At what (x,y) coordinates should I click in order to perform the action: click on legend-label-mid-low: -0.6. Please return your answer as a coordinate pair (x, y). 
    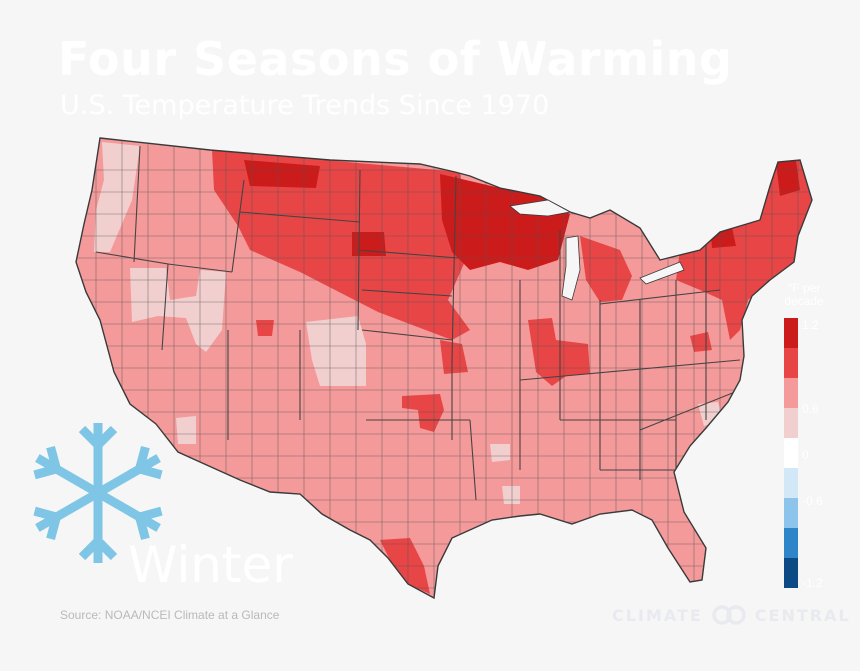
    Looking at the image, I should click on (812, 501).